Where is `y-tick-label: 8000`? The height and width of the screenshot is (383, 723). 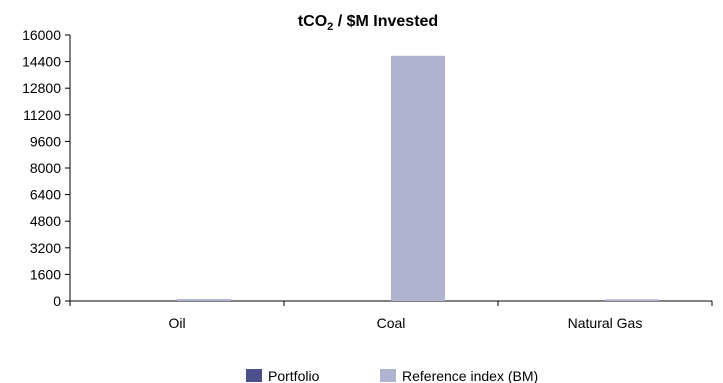
y-tick-label: 8000 is located at coordinates (45, 168).